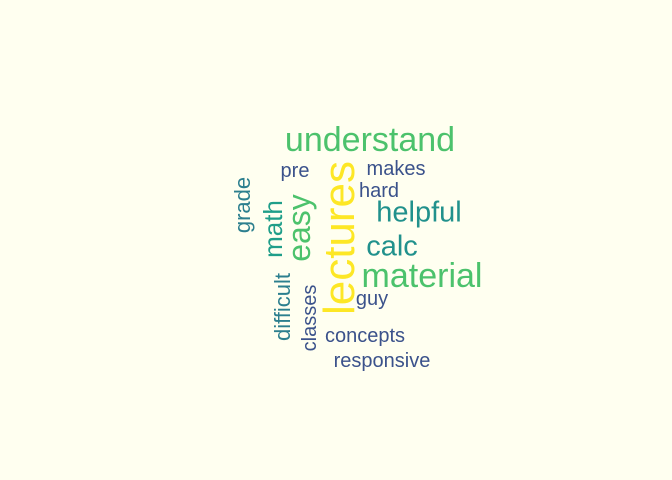  I want to click on word-hard: hard, so click(379, 191).